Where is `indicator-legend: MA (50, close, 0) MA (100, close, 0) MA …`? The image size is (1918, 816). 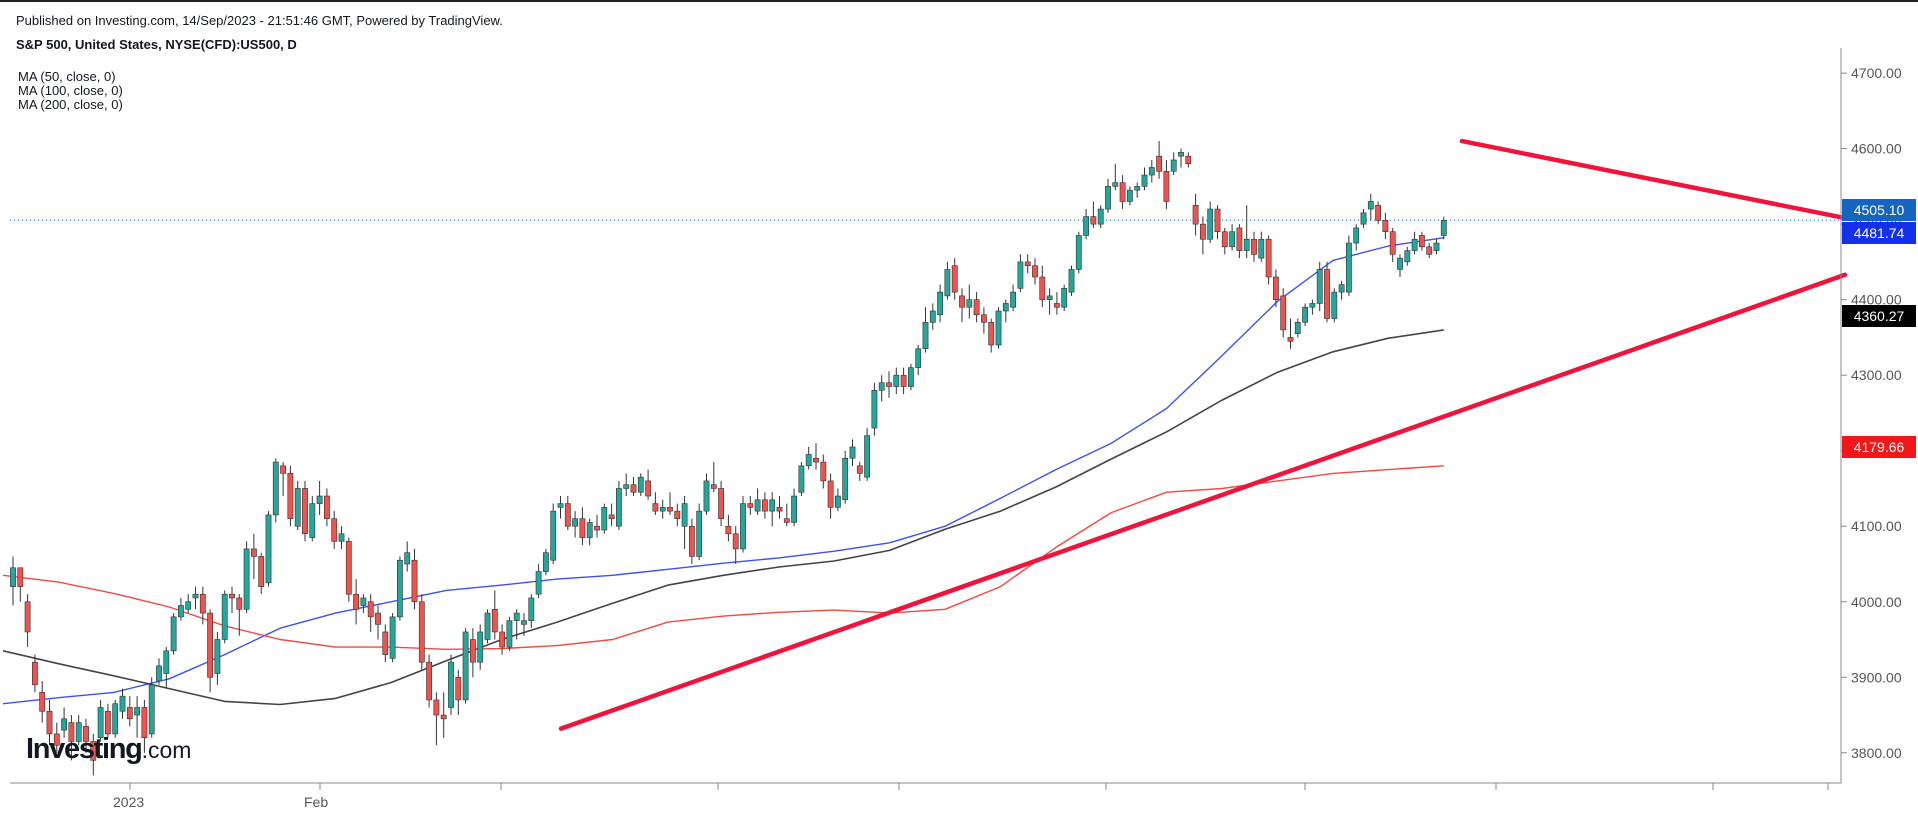
indicator-legend: MA (50, close, 0) MA (100, close, 0) MA … is located at coordinates (70, 91).